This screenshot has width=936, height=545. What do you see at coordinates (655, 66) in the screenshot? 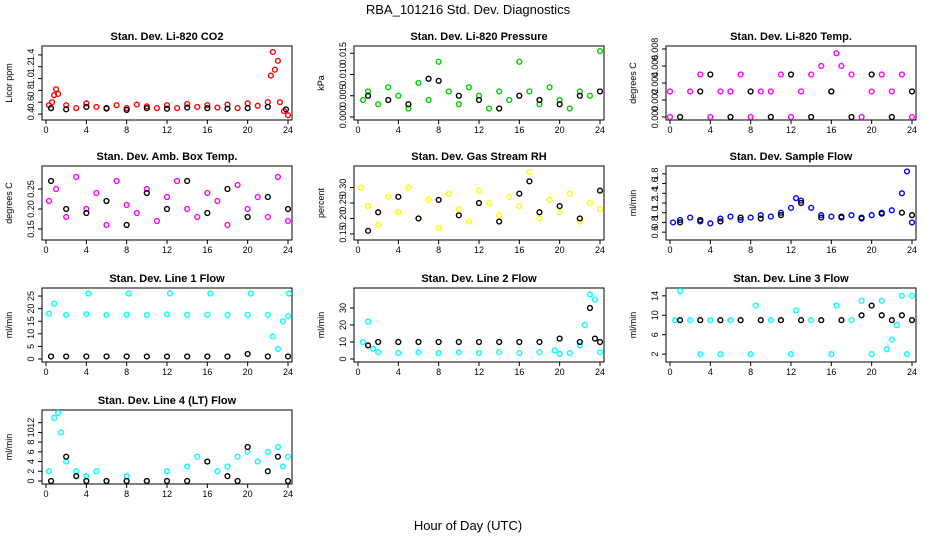
I see `y-tick-label: 0.006` at bounding box center [655, 66].